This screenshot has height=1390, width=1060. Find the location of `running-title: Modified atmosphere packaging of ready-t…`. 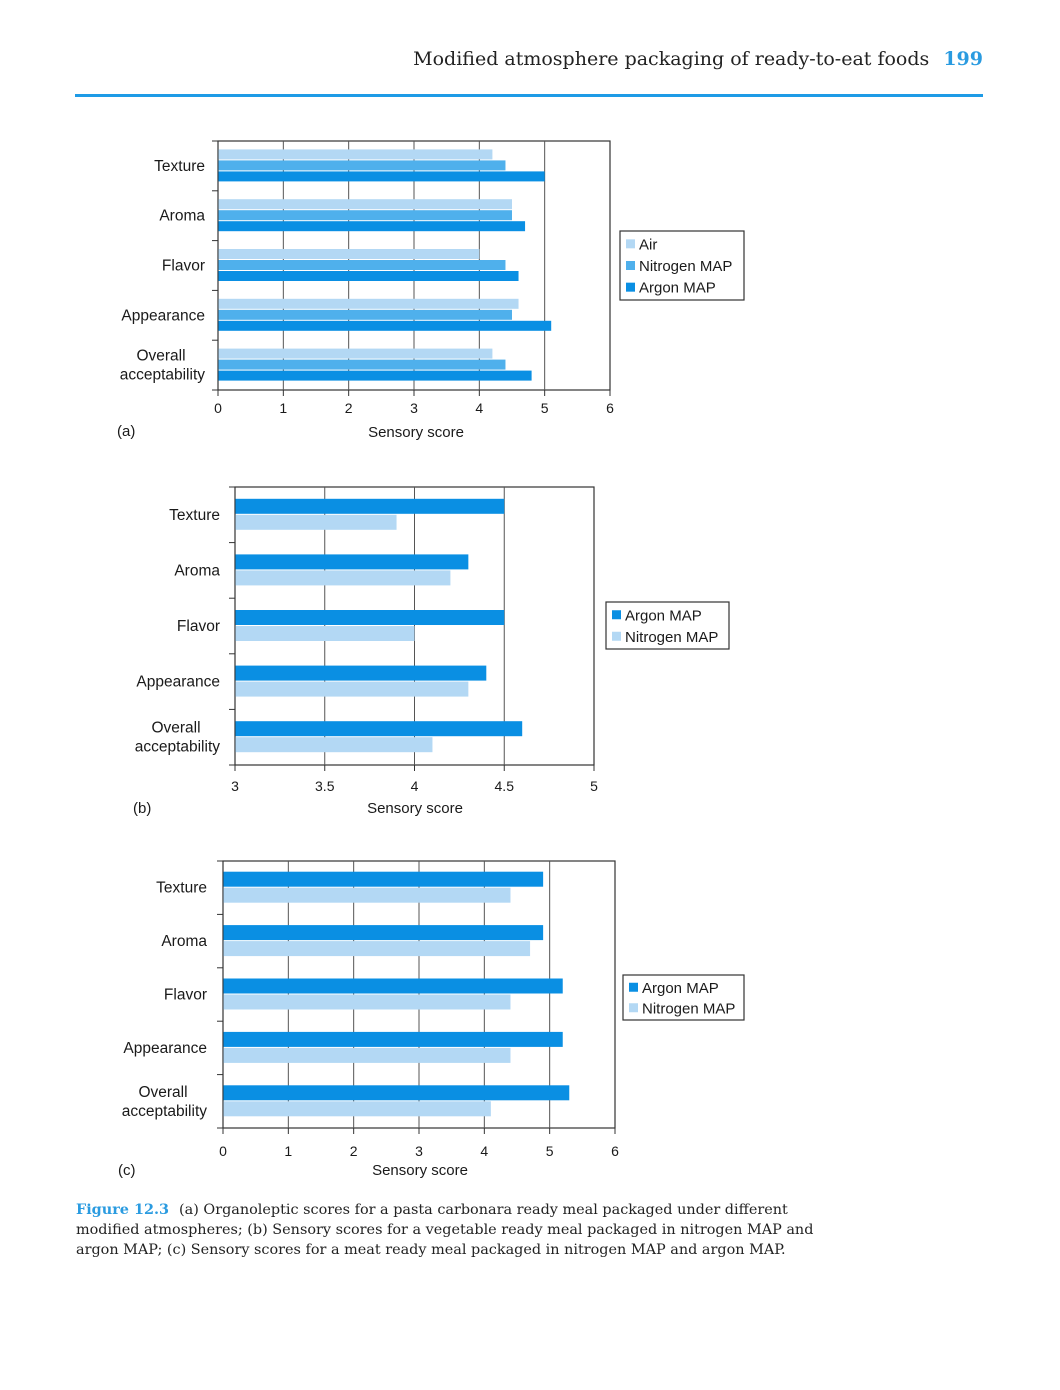

running-title: Modified atmosphere packaging of ready-t… is located at coordinates (671, 59).